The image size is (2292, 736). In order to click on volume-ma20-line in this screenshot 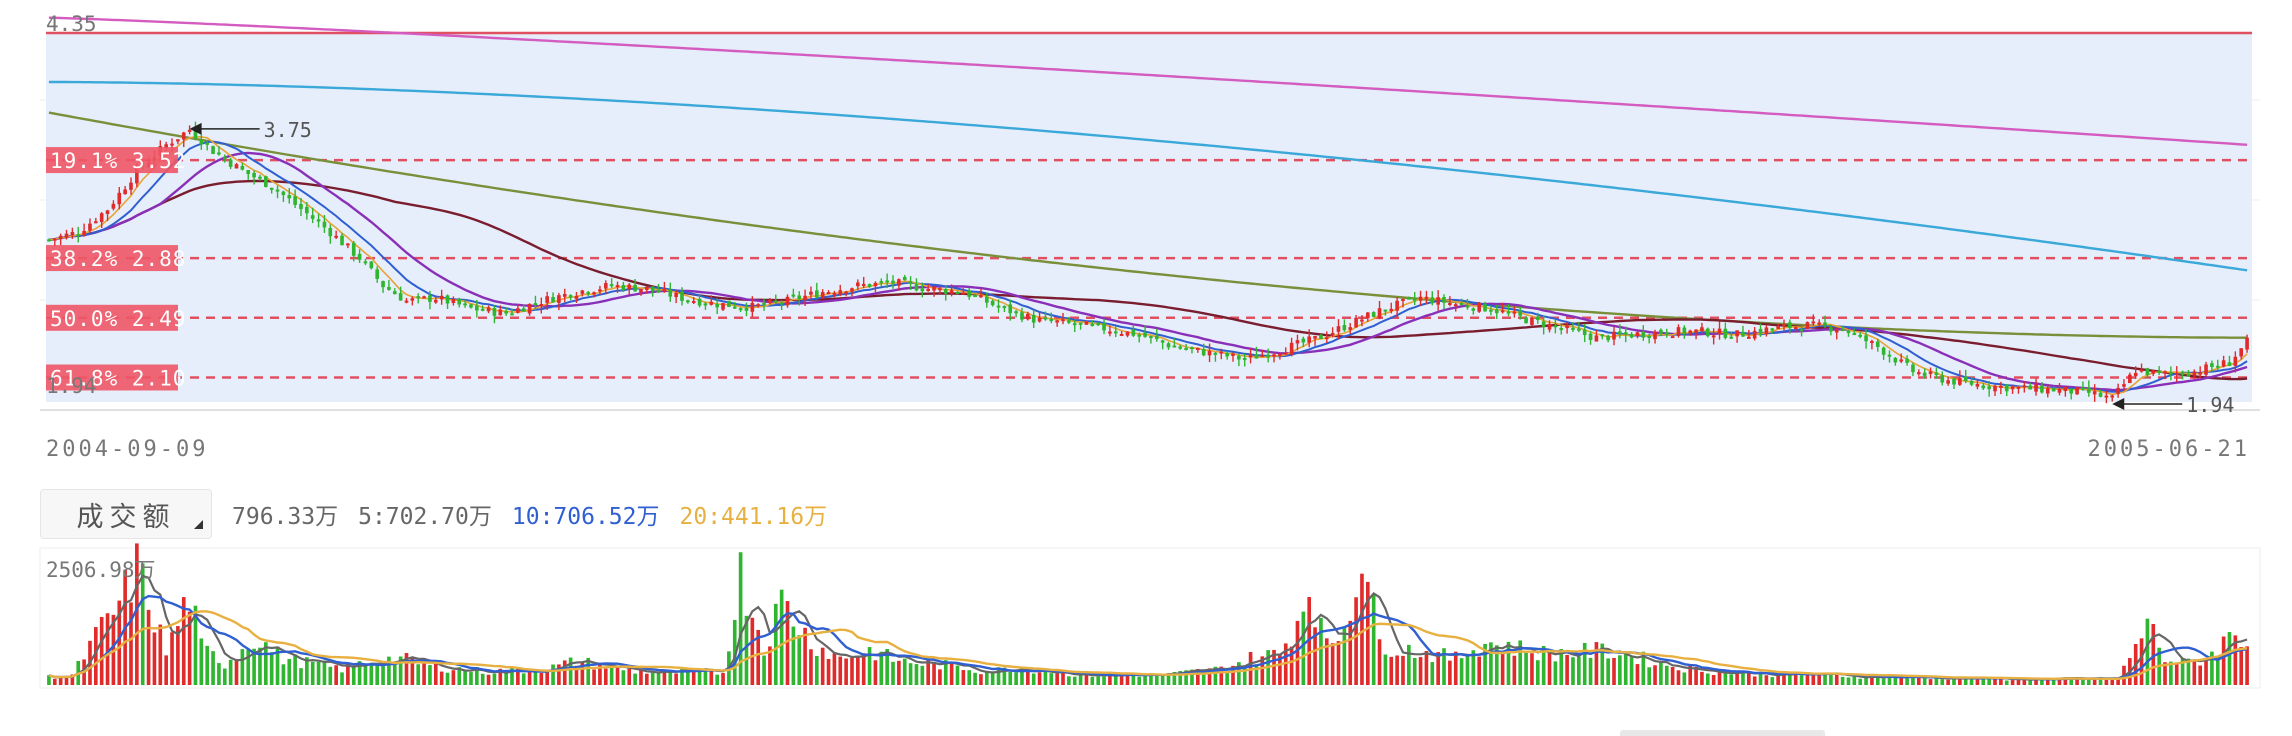, I will do `click(1148, 645)`.